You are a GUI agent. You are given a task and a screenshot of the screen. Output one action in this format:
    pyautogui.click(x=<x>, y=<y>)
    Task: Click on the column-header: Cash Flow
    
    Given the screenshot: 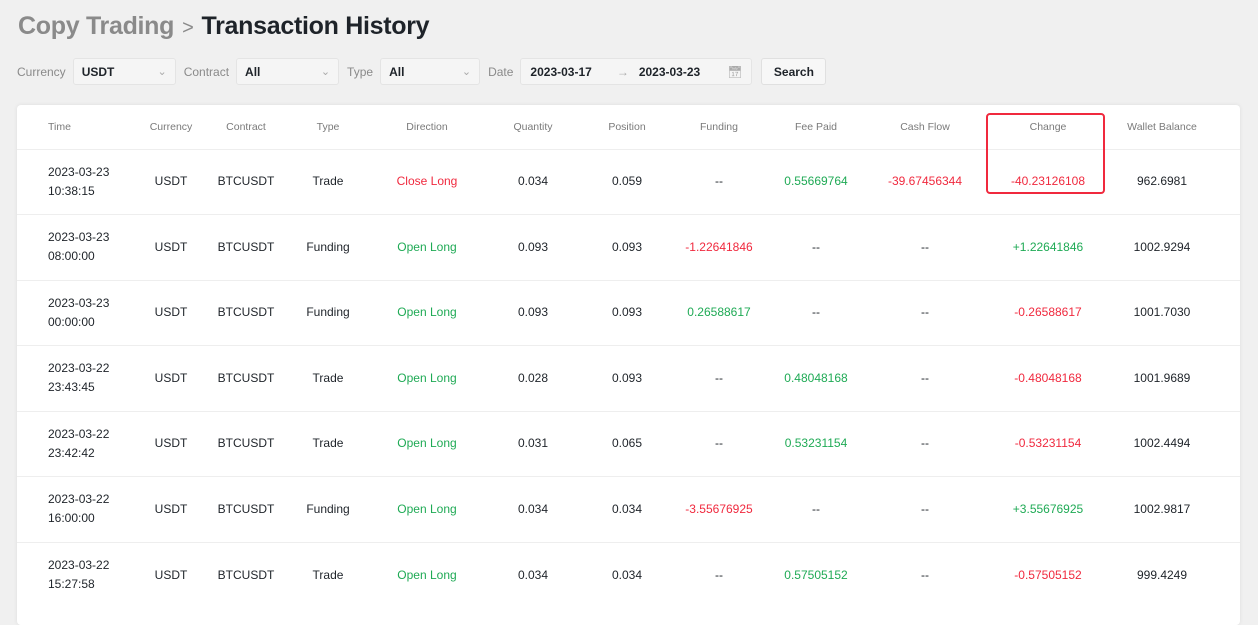 What is the action you would take?
    pyautogui.click(x=925, y=126)
    